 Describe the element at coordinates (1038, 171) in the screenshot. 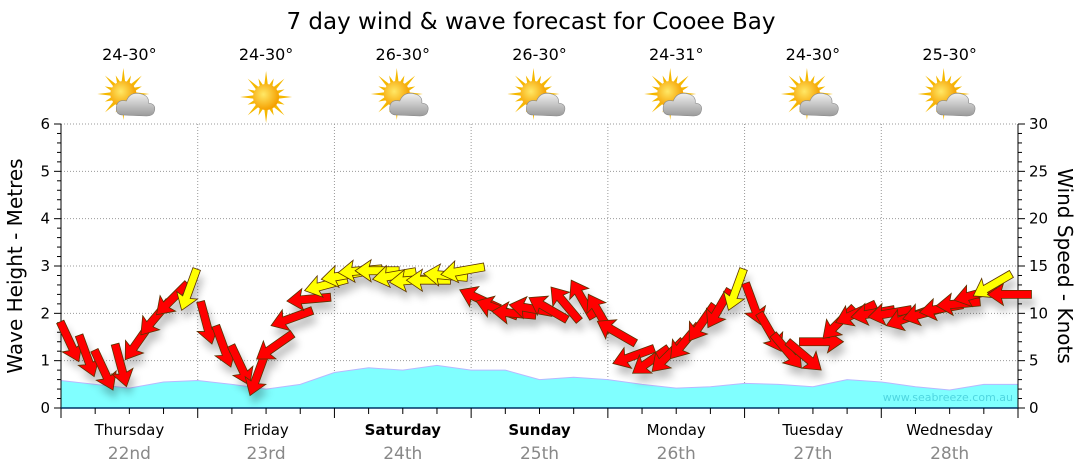

I see `right-tick-label: 25` at that location.